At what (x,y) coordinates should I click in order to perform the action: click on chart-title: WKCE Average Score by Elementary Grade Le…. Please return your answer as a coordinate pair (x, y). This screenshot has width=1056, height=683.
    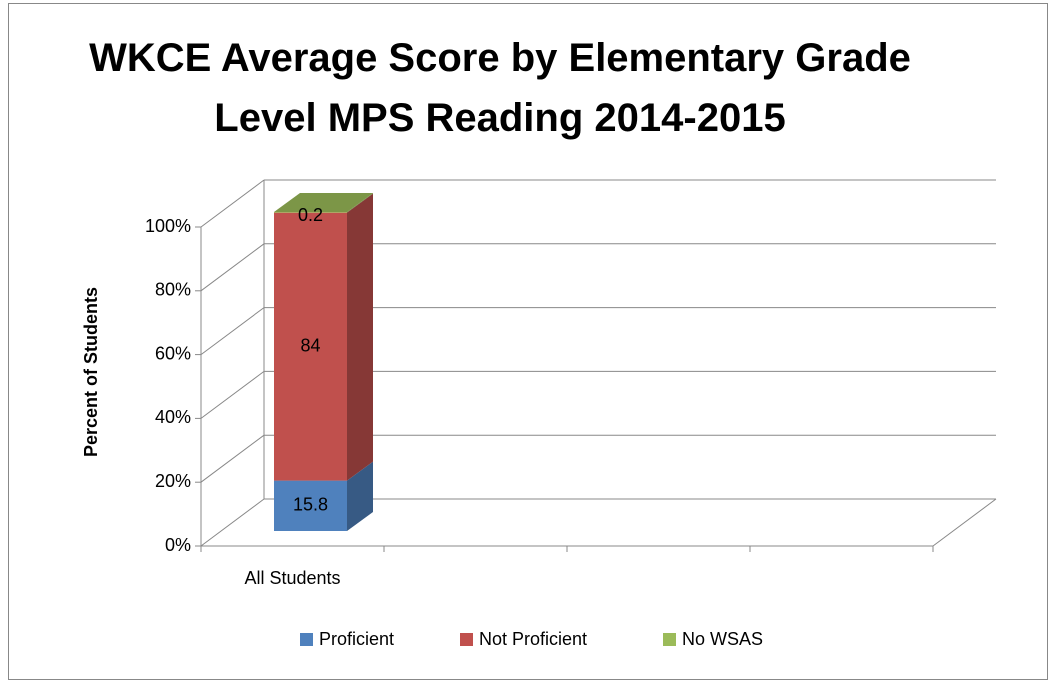
    Looking at the image, I should click on (500, 88).